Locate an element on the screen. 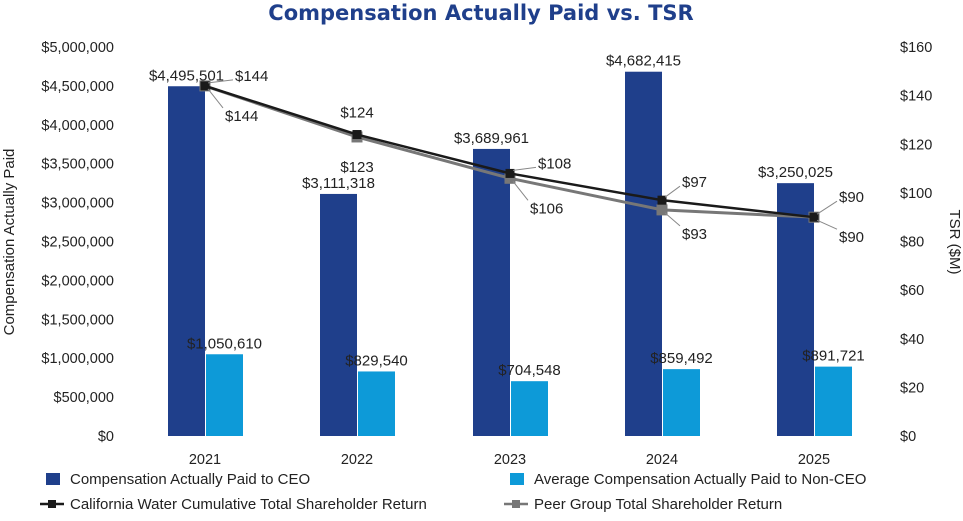 The image size is (963, 521). x-tick-label: 2025 is located at coordinates (814, 460).